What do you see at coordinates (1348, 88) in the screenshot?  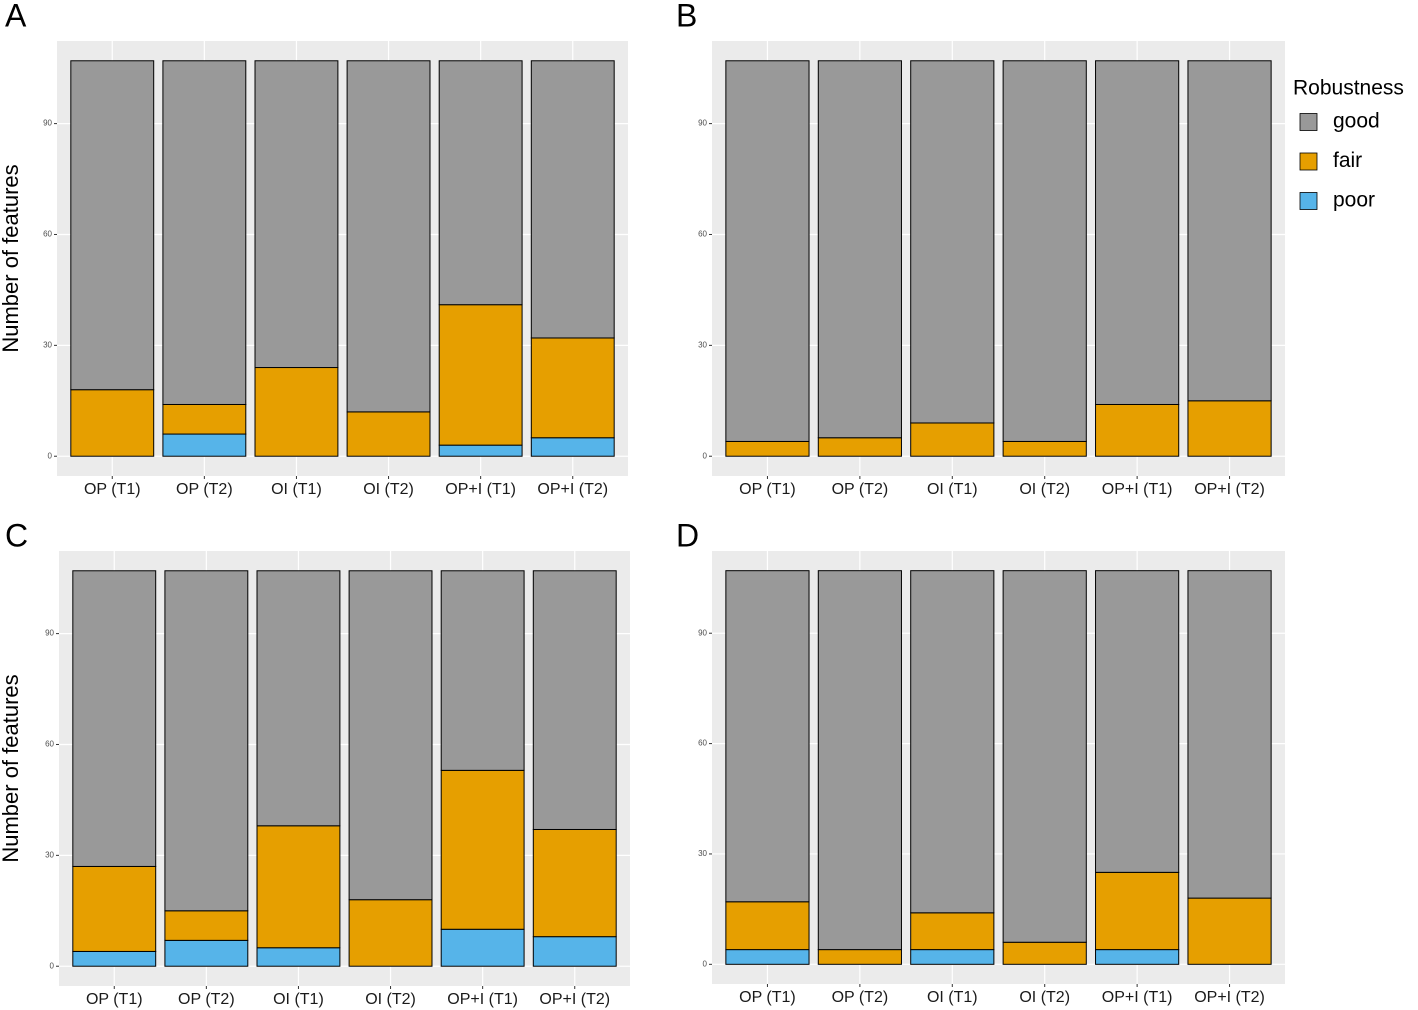 I see `legend-title: Robustness` at bounding box center [1348, 88].